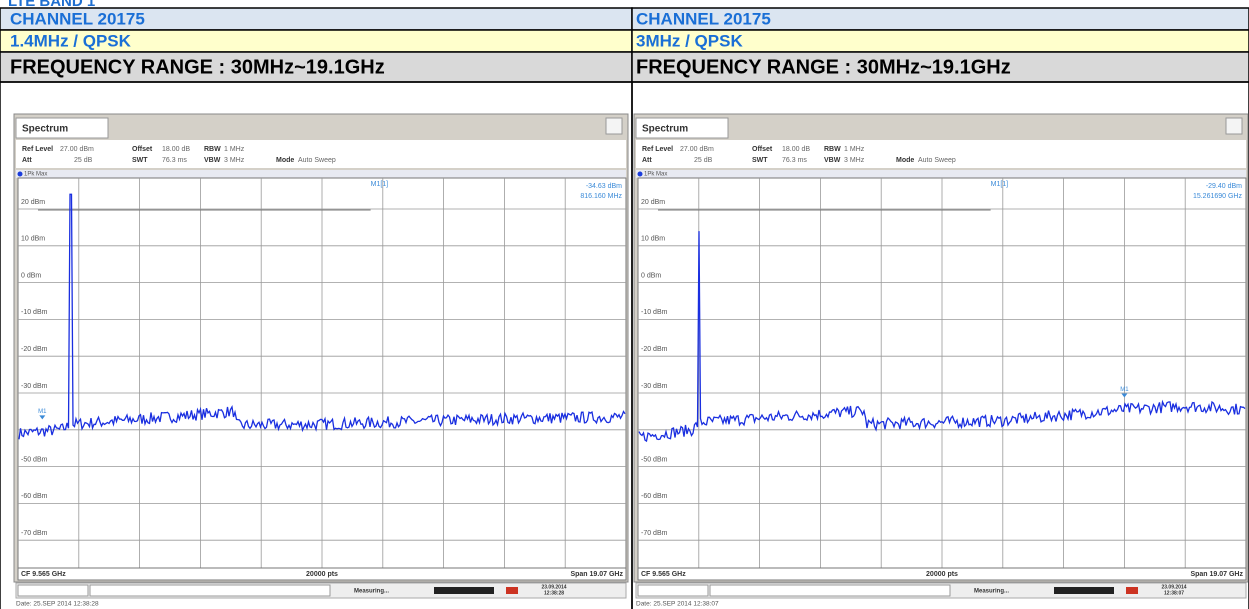 The height and width of the screenshot is (609, 1249). I want to click on points: 20000 pts, so click(322, 574).